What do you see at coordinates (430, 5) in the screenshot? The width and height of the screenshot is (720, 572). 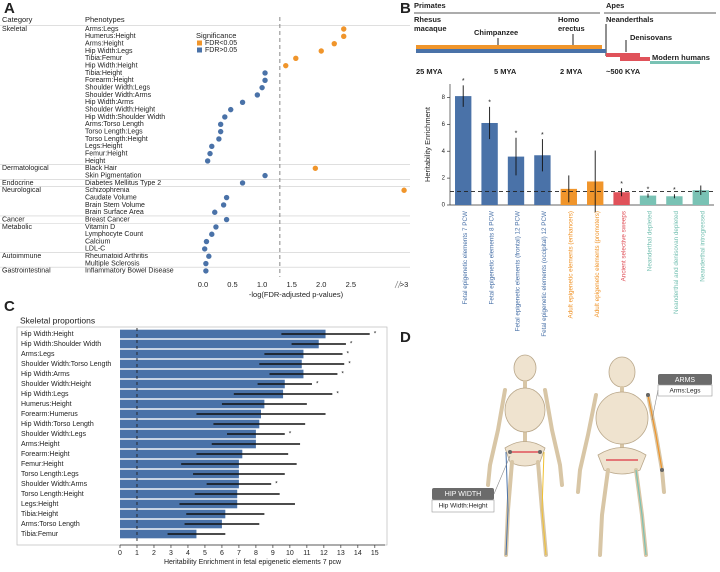 I see `timeline-group: Primates` at bounding box center [430, 5].